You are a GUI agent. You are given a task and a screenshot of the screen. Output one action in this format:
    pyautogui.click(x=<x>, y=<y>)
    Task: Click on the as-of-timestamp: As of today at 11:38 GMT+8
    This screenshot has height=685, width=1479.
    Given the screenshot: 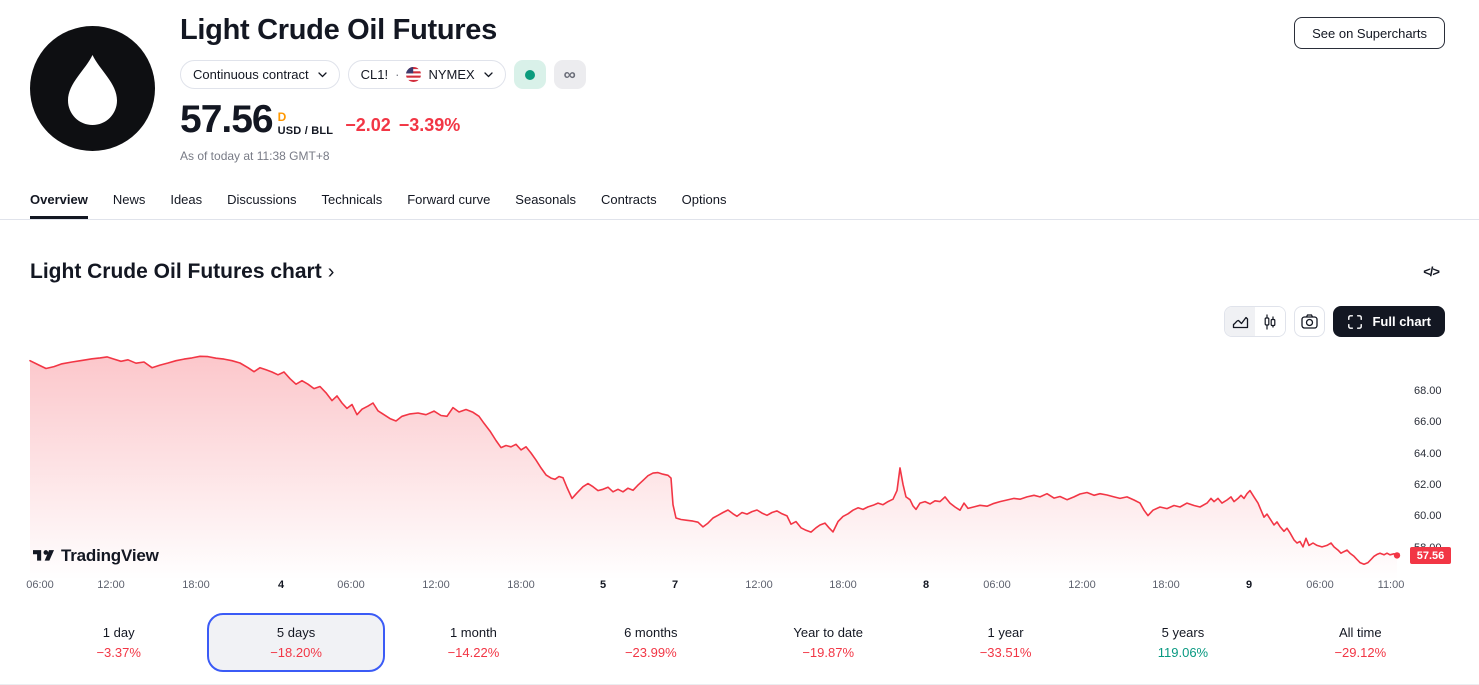 What is the action you would take?
    pyautogui.click(x=255, y=156)
    